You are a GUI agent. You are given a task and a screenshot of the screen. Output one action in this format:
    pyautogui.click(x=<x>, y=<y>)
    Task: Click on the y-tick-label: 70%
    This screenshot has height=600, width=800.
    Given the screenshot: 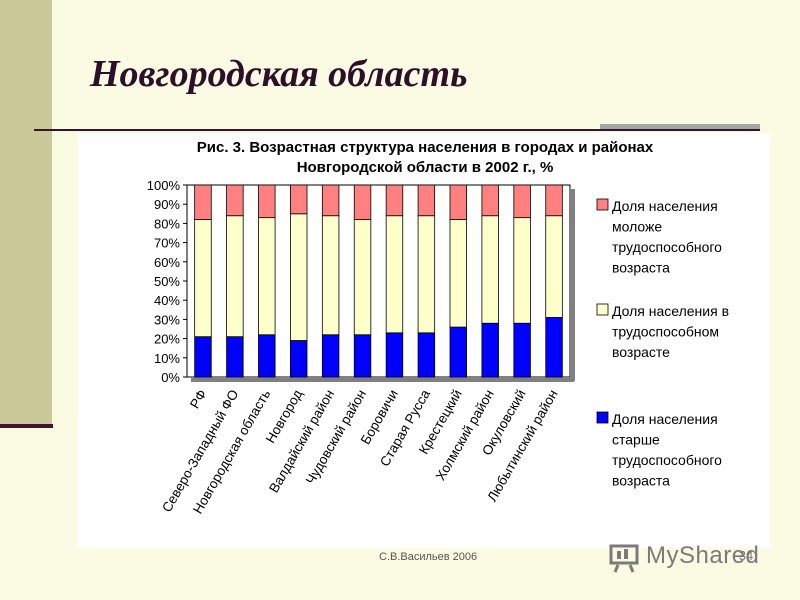 What is the action you would take?
    pyautogui.click(x=167, y=243)
    